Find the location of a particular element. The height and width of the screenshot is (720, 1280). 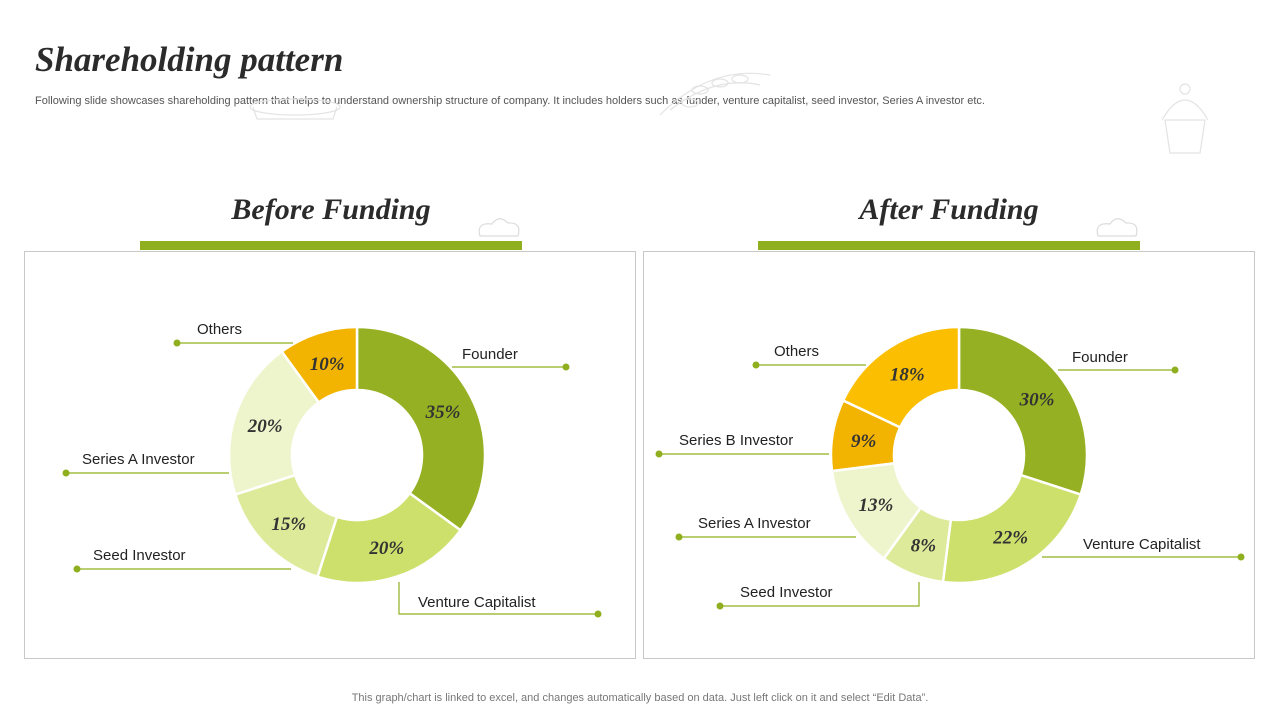

value-label-venture-capitalist: 20% is located at coordinates (386, 548).